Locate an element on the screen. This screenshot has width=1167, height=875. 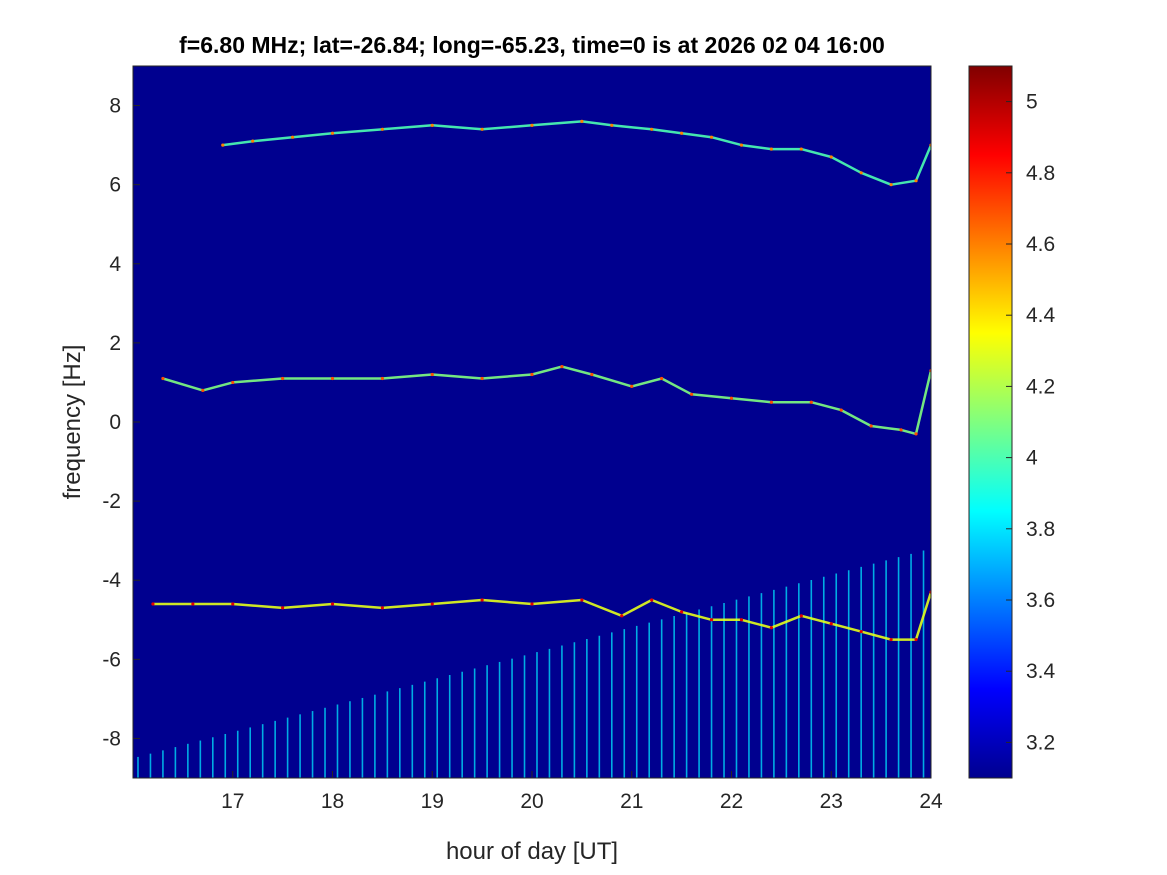
colorbar-tick-label: 4.4 is located at coordinates (1041, 315).